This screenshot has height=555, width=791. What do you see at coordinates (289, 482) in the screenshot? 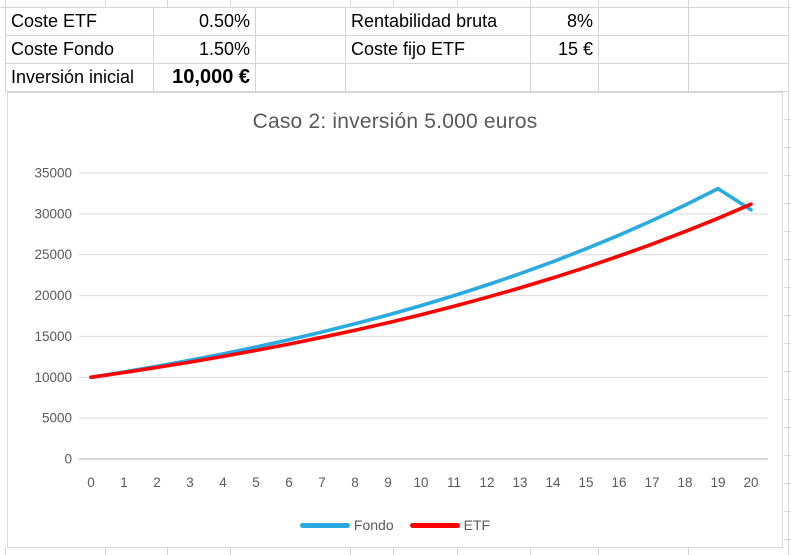
I see `x-tick-label: 6` at bounding box center [289, 482].